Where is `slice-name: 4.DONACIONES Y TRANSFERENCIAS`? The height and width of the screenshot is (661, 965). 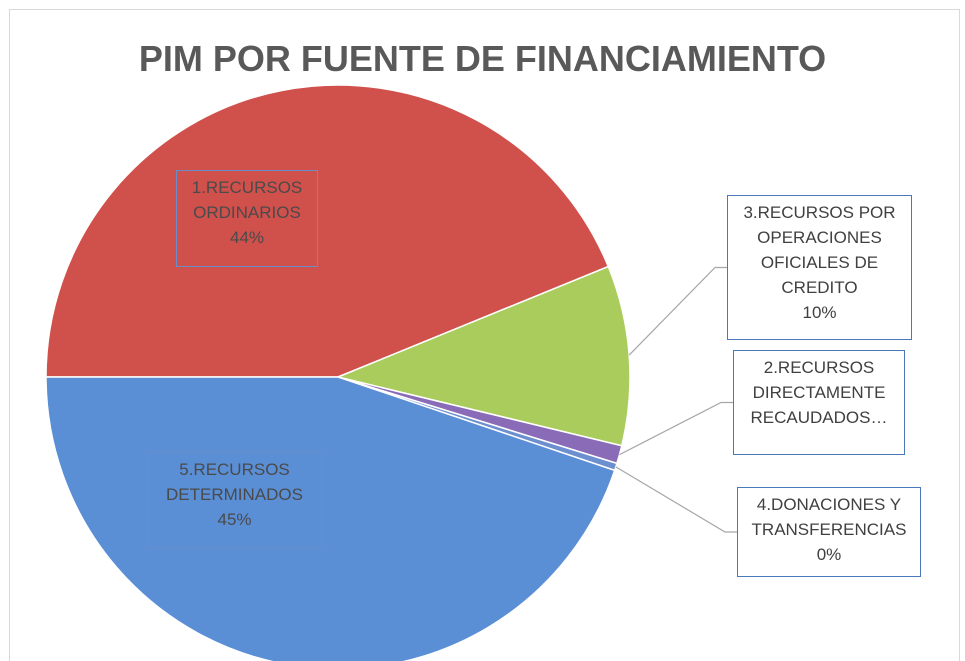 slice-name: 4.DONACIONES Y TRANSFERENCIAS is located at coordinates (829, 517).